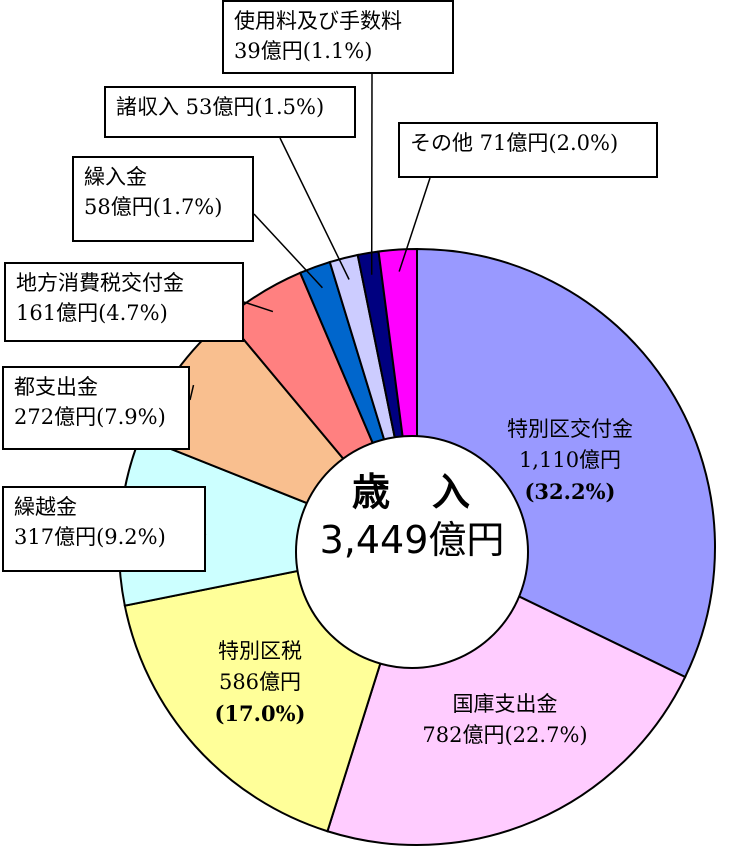 Image resolution: width=745 pixels, height=862 pixels. I want to click on callout-toshishutsu-value: 272億円(7.9%), so click(90, 417).